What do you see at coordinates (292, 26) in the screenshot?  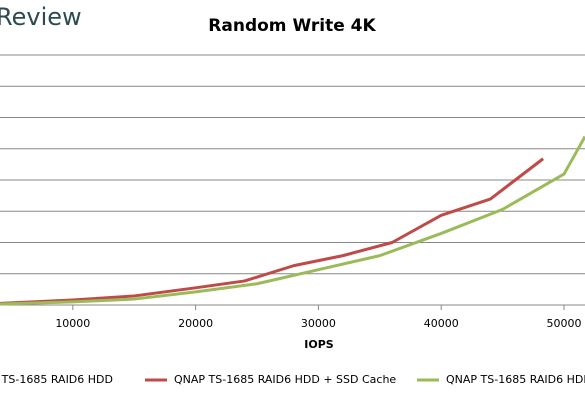 I see `chart-title: Random Write 4K` at bounding box center [292, 26].